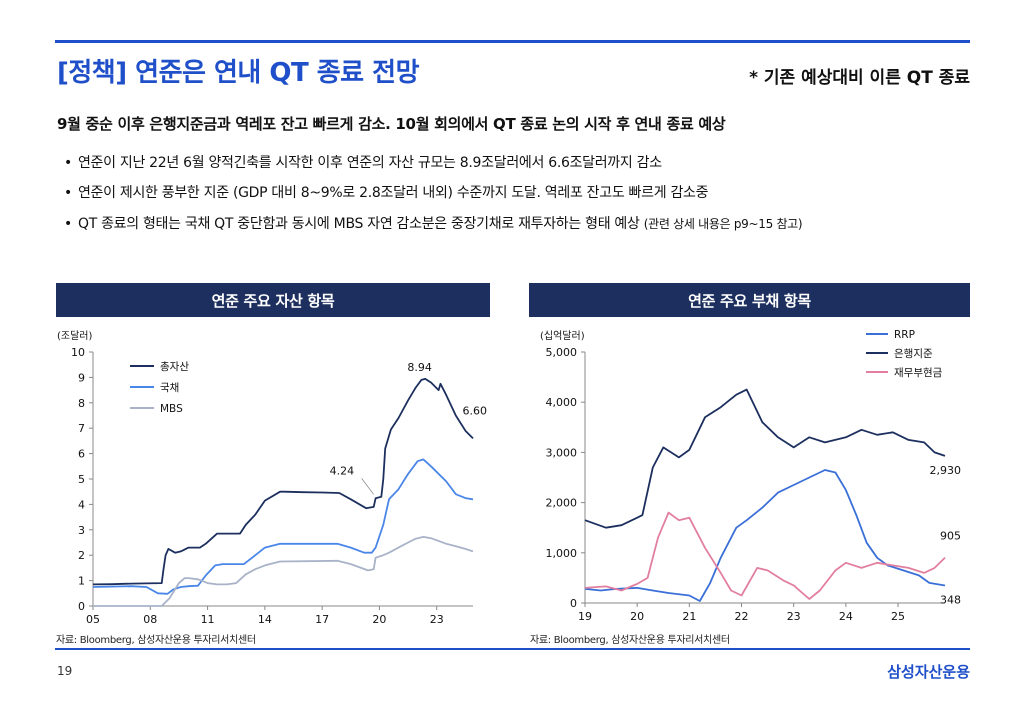 This screenshot has height=709, width=1024. I want to click on y-tick-label: 8, so click(81, 403).